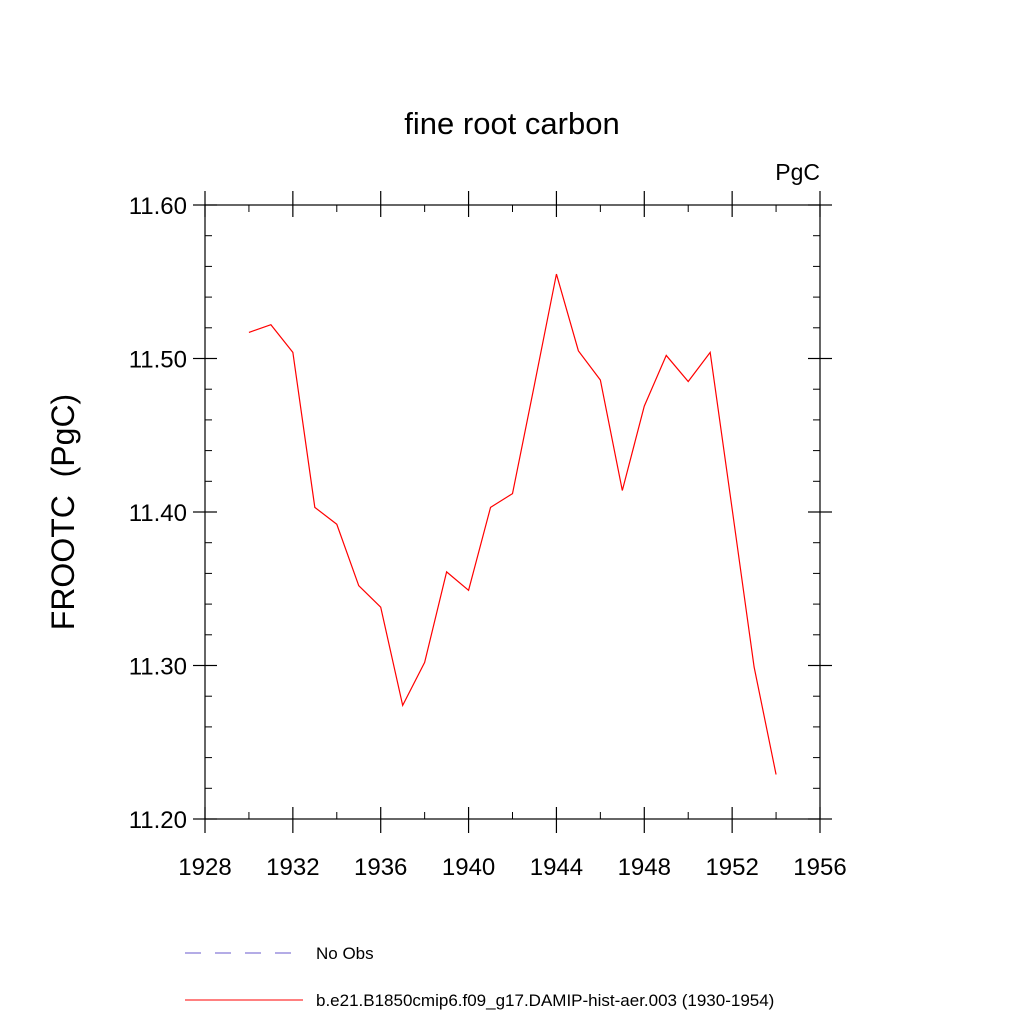 This screenshot has width=1024, height=1024. What do you see at coordinates (63, 512) in the screenshot?
I see `y-axis-label: FROOTC (PgC)` at bounding box center [63, 512].